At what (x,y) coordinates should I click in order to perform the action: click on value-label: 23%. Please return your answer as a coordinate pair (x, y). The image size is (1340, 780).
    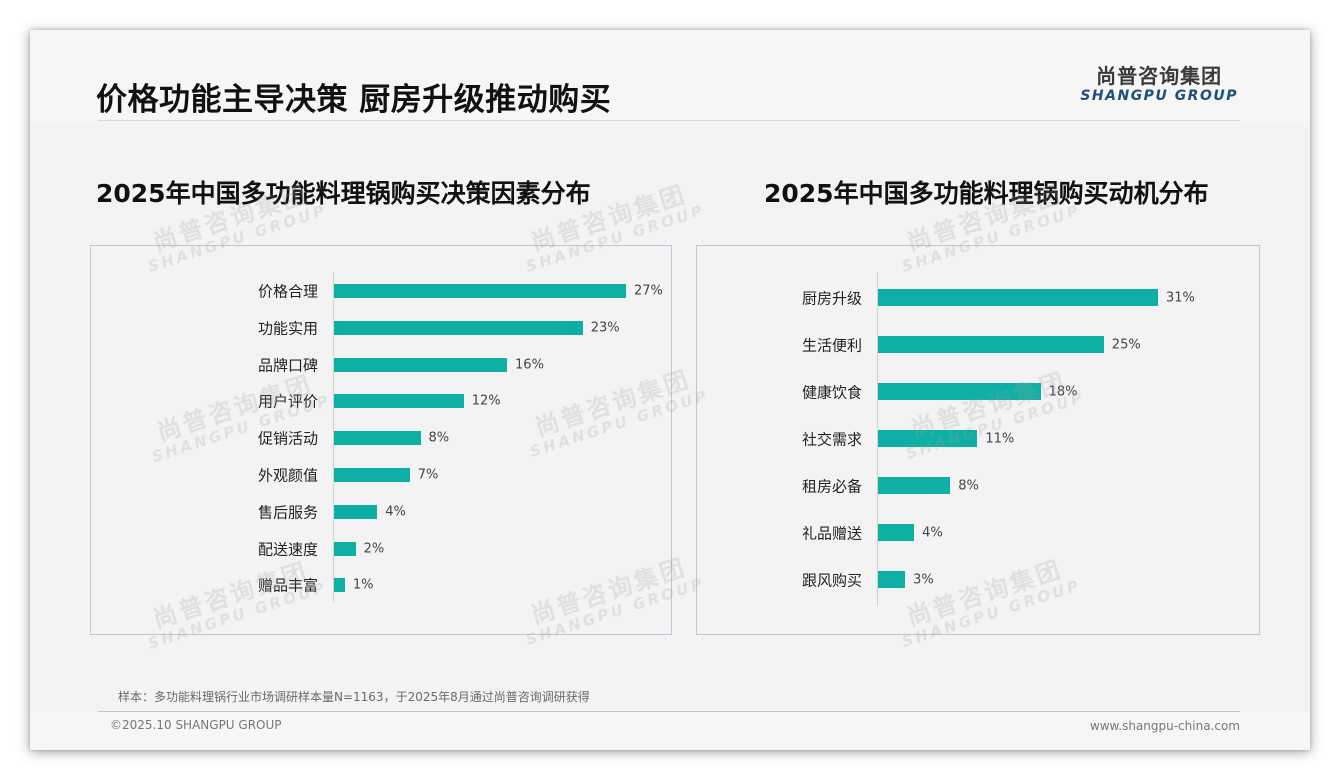
    Looking at the image, I should click on (605, 328).